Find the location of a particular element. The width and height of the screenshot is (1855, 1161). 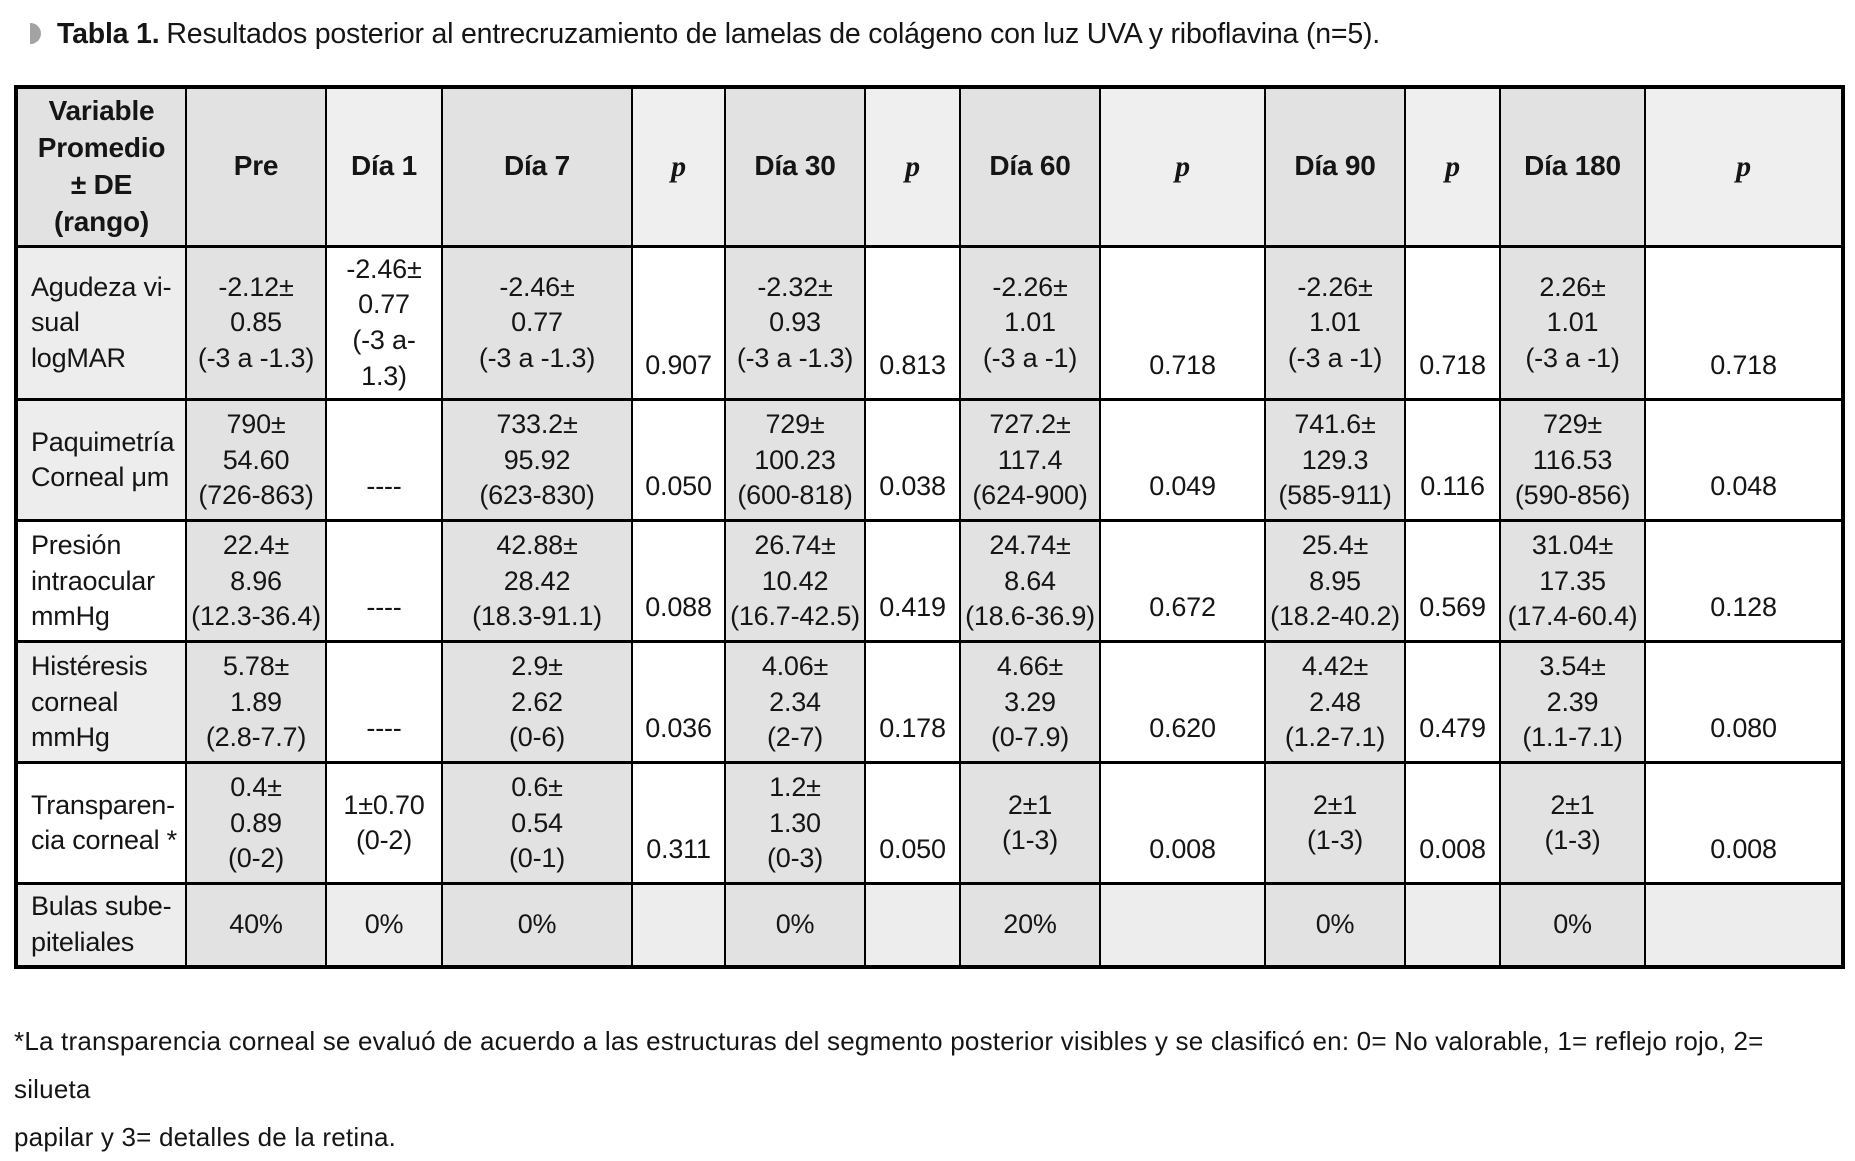

value-cell: 1.2± 1.30 (0-3) is located at coordinates (795, 823).